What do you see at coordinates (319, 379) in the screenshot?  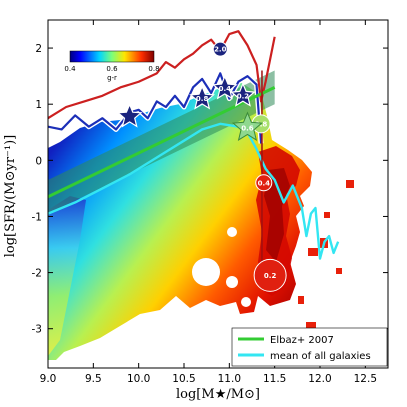 I see `x-tick-label: 12.0` at bounding box center [319, 379].